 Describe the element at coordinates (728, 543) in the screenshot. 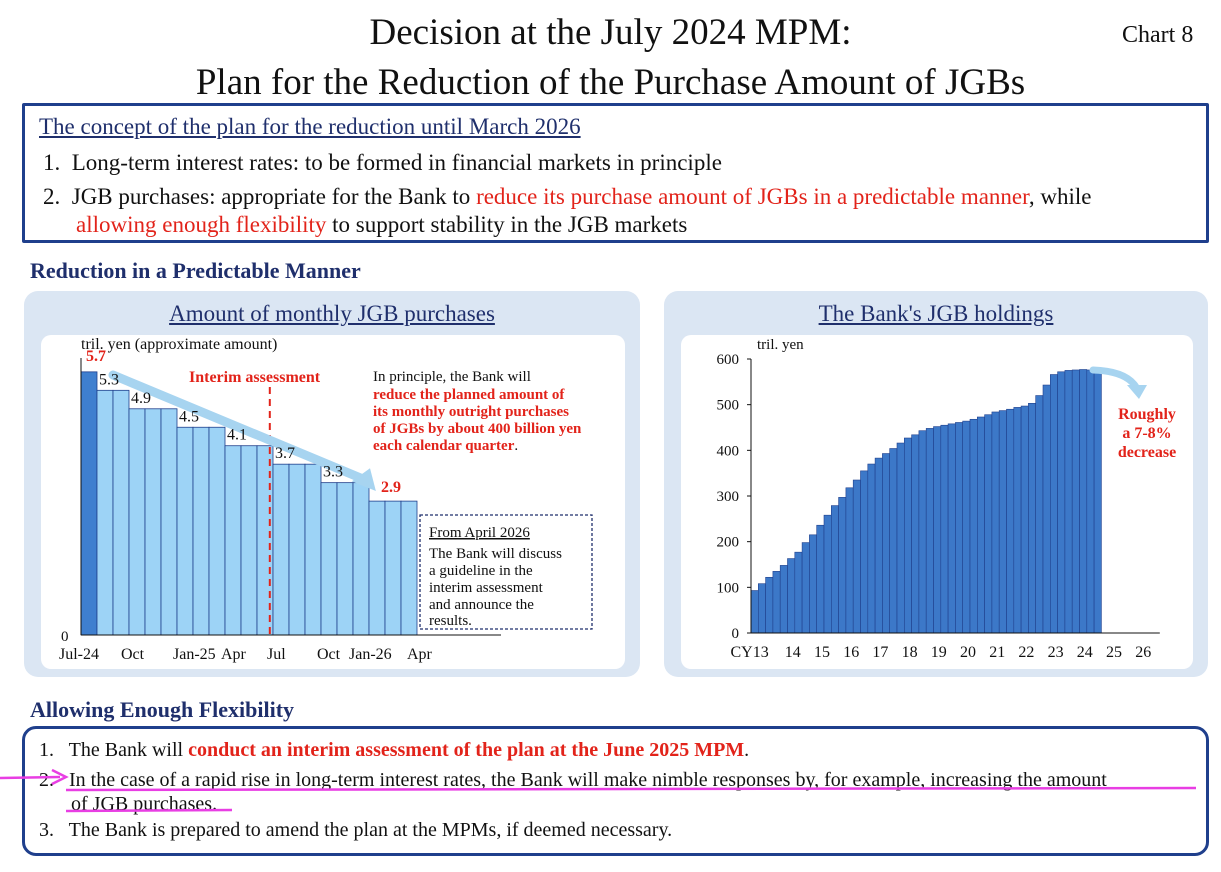

I see `y-tick-label: 200` at that location.